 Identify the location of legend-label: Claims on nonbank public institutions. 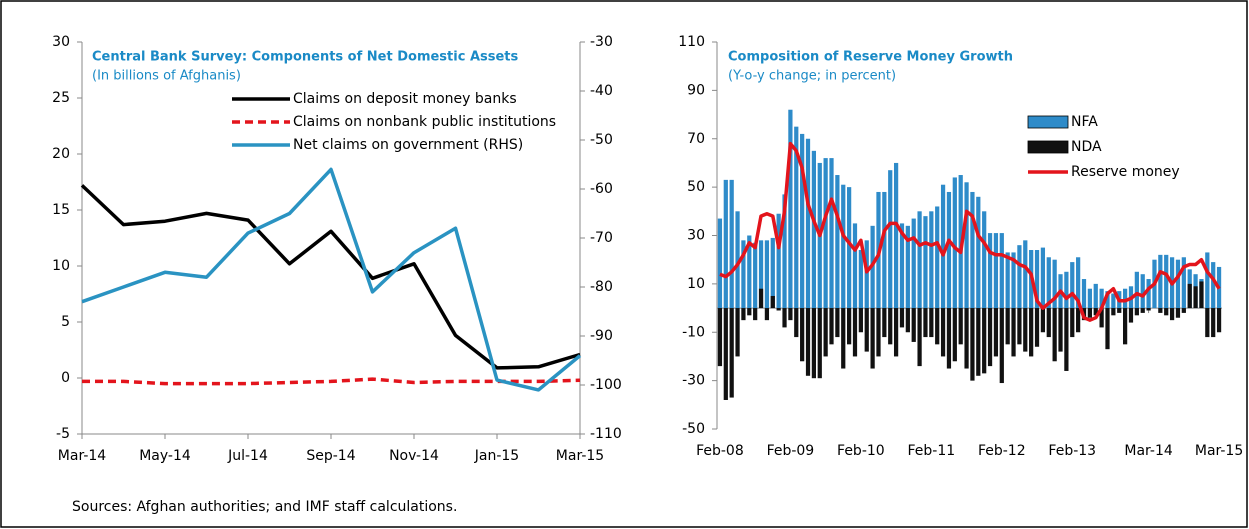
(424, 122).